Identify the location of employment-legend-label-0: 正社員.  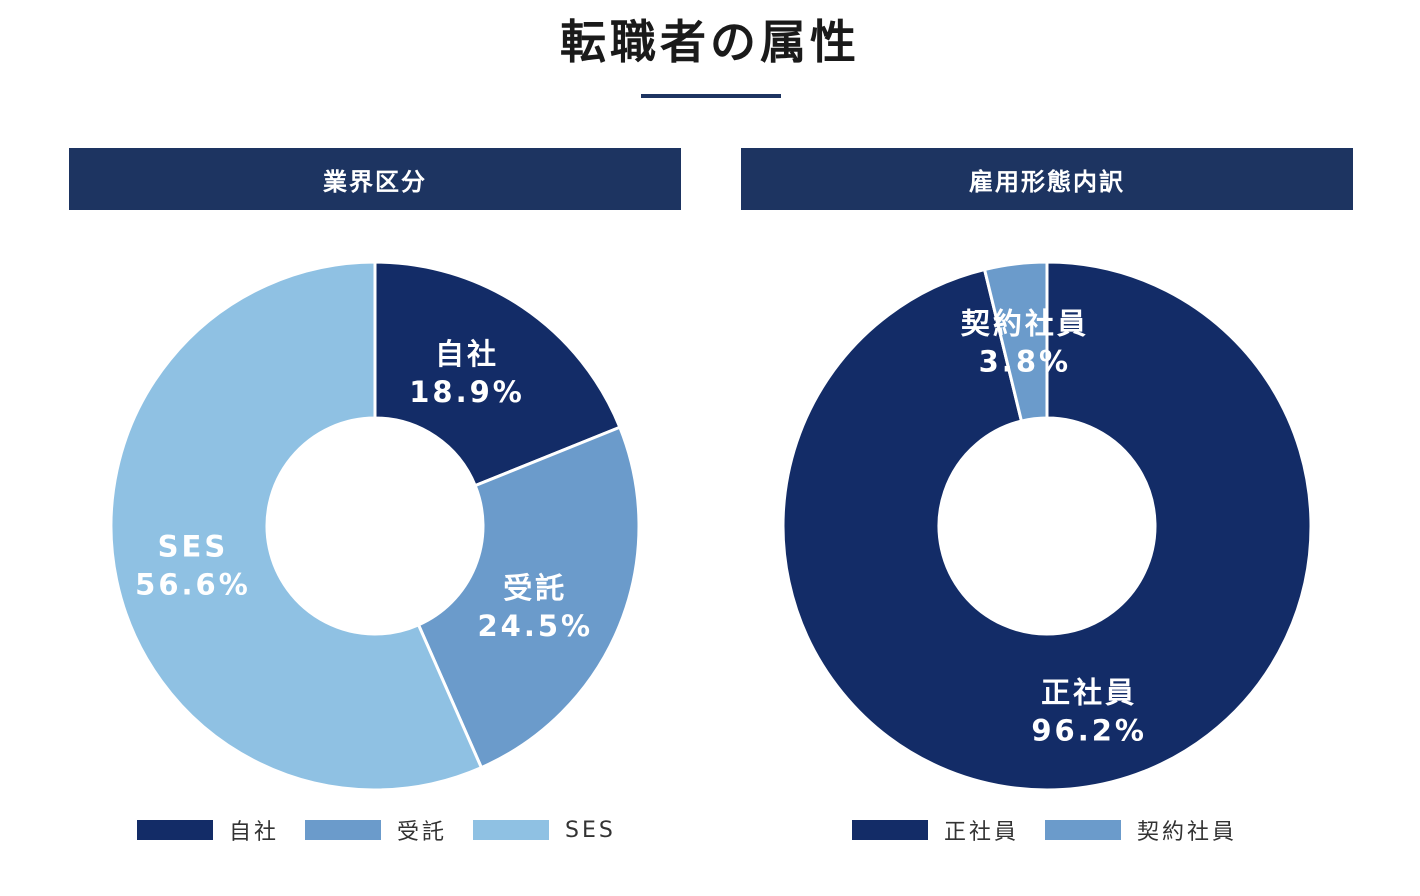
(982, 832).